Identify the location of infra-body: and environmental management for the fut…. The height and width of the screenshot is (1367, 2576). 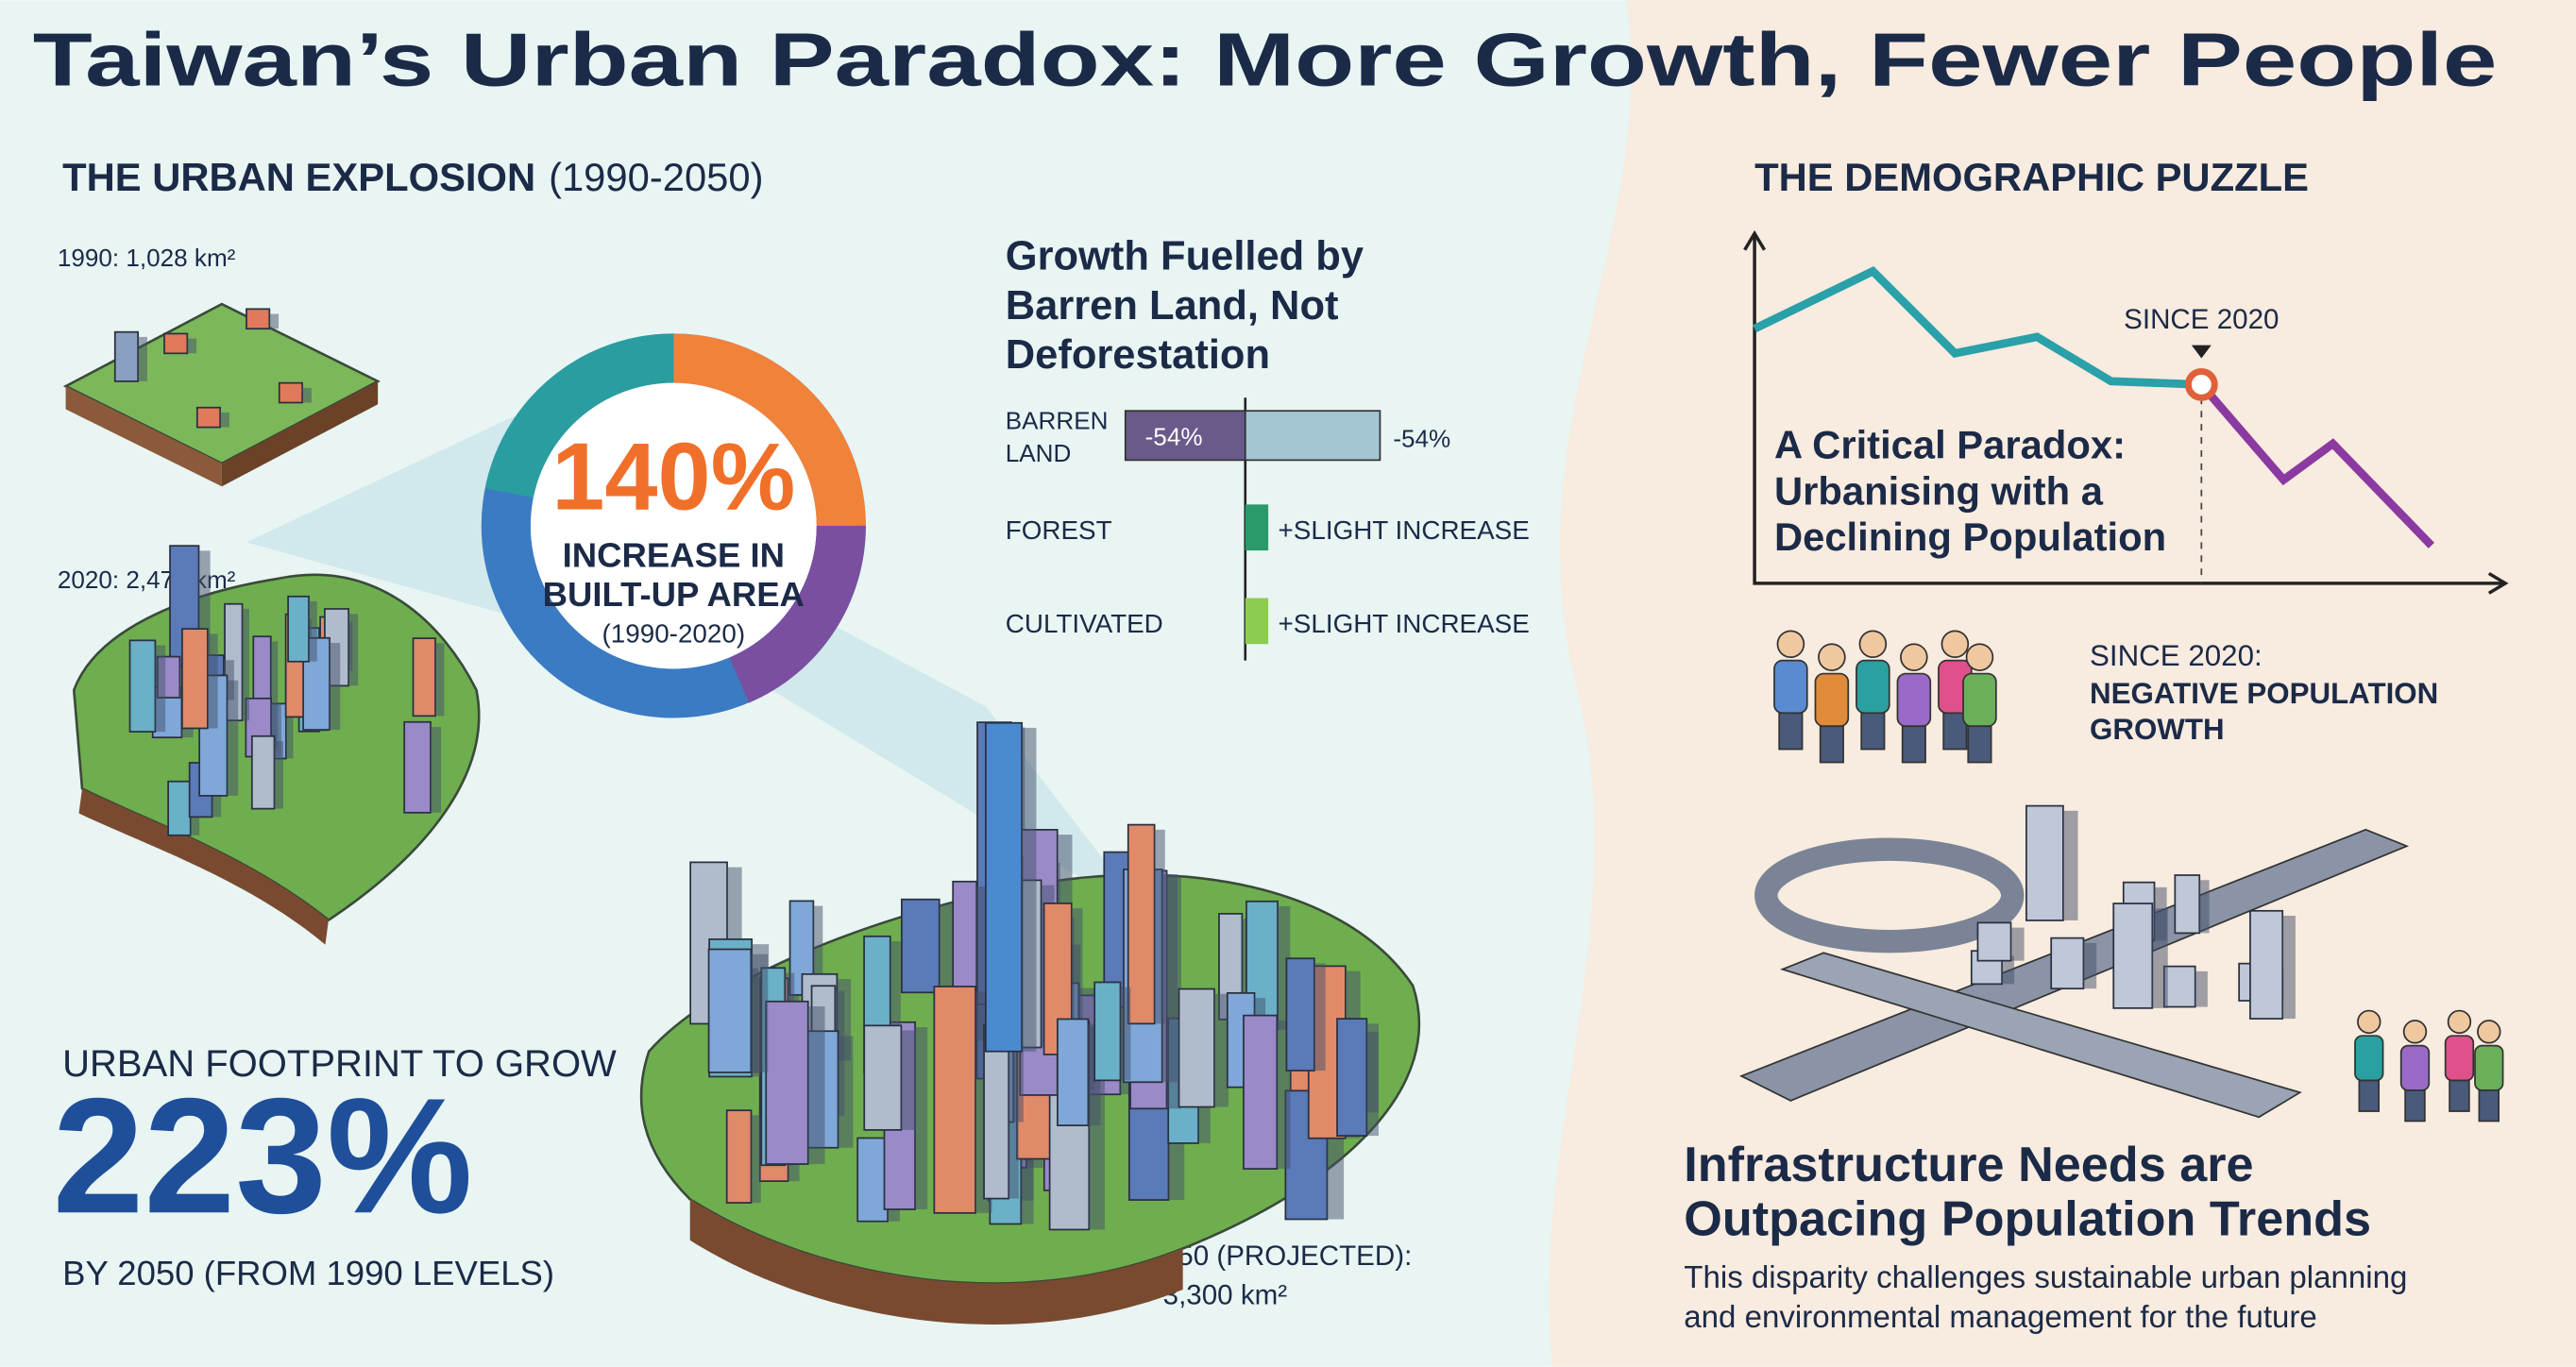
(2000, 1317).